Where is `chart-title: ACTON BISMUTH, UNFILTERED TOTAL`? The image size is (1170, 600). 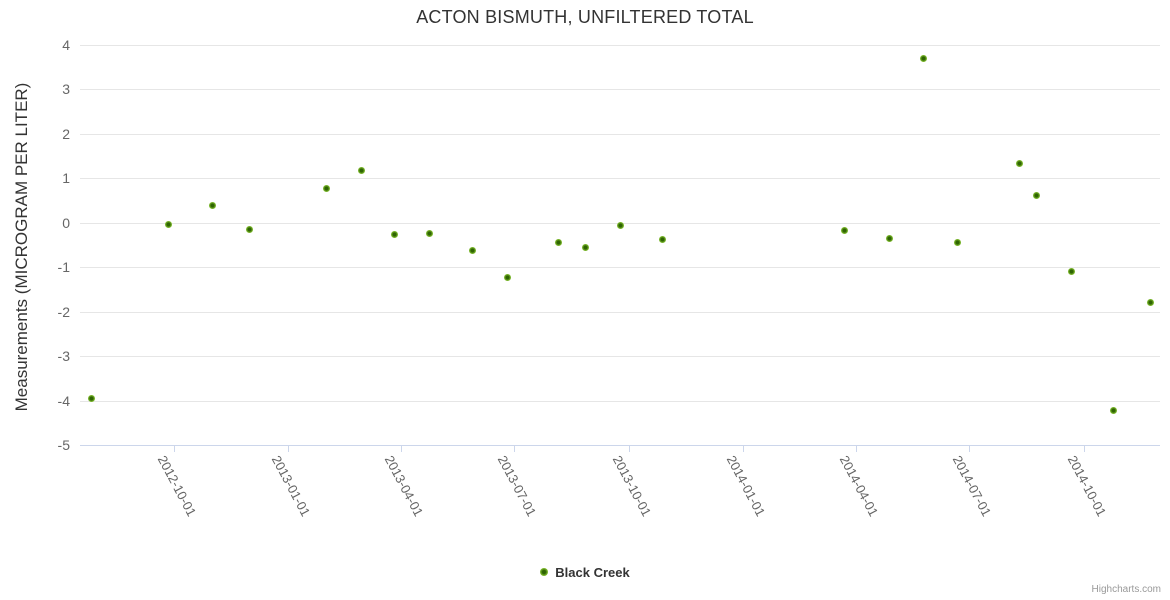
chart-title: ACTON BISMUTH, UNFILTERED TOTAL is located at coordinates (585, 17).